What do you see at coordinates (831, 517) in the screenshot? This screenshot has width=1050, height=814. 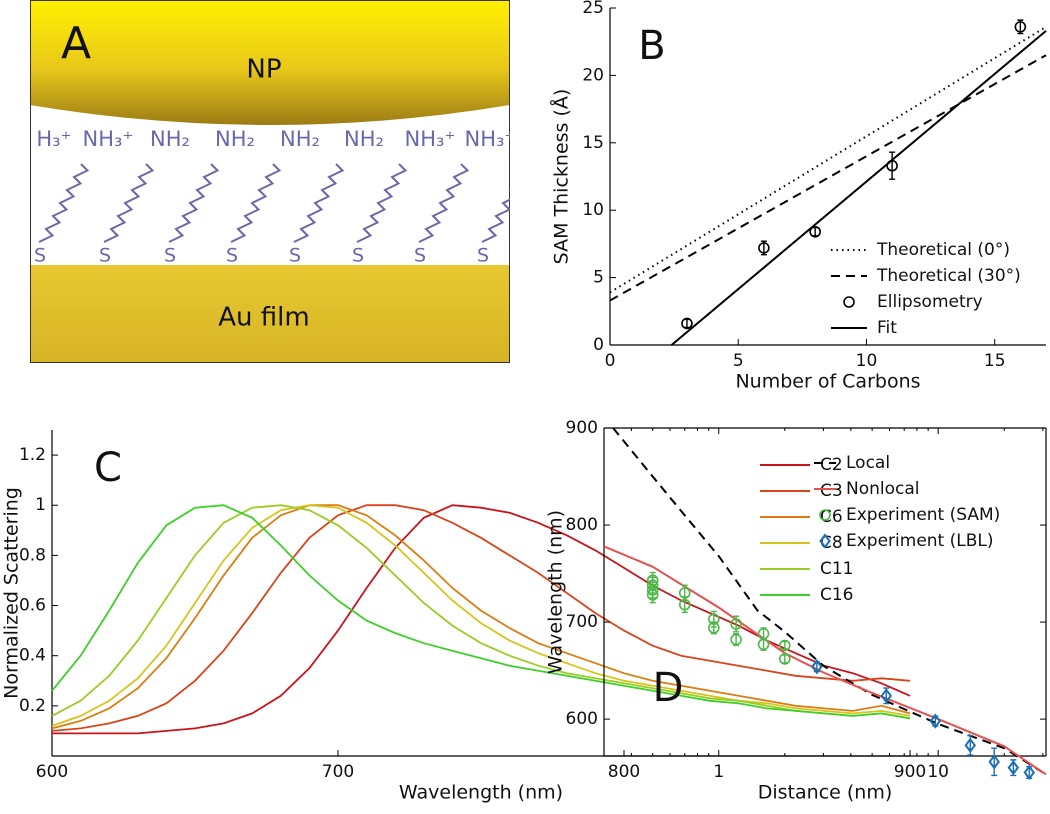 I see `legend-label: C6` at bounding box center [831, 517].